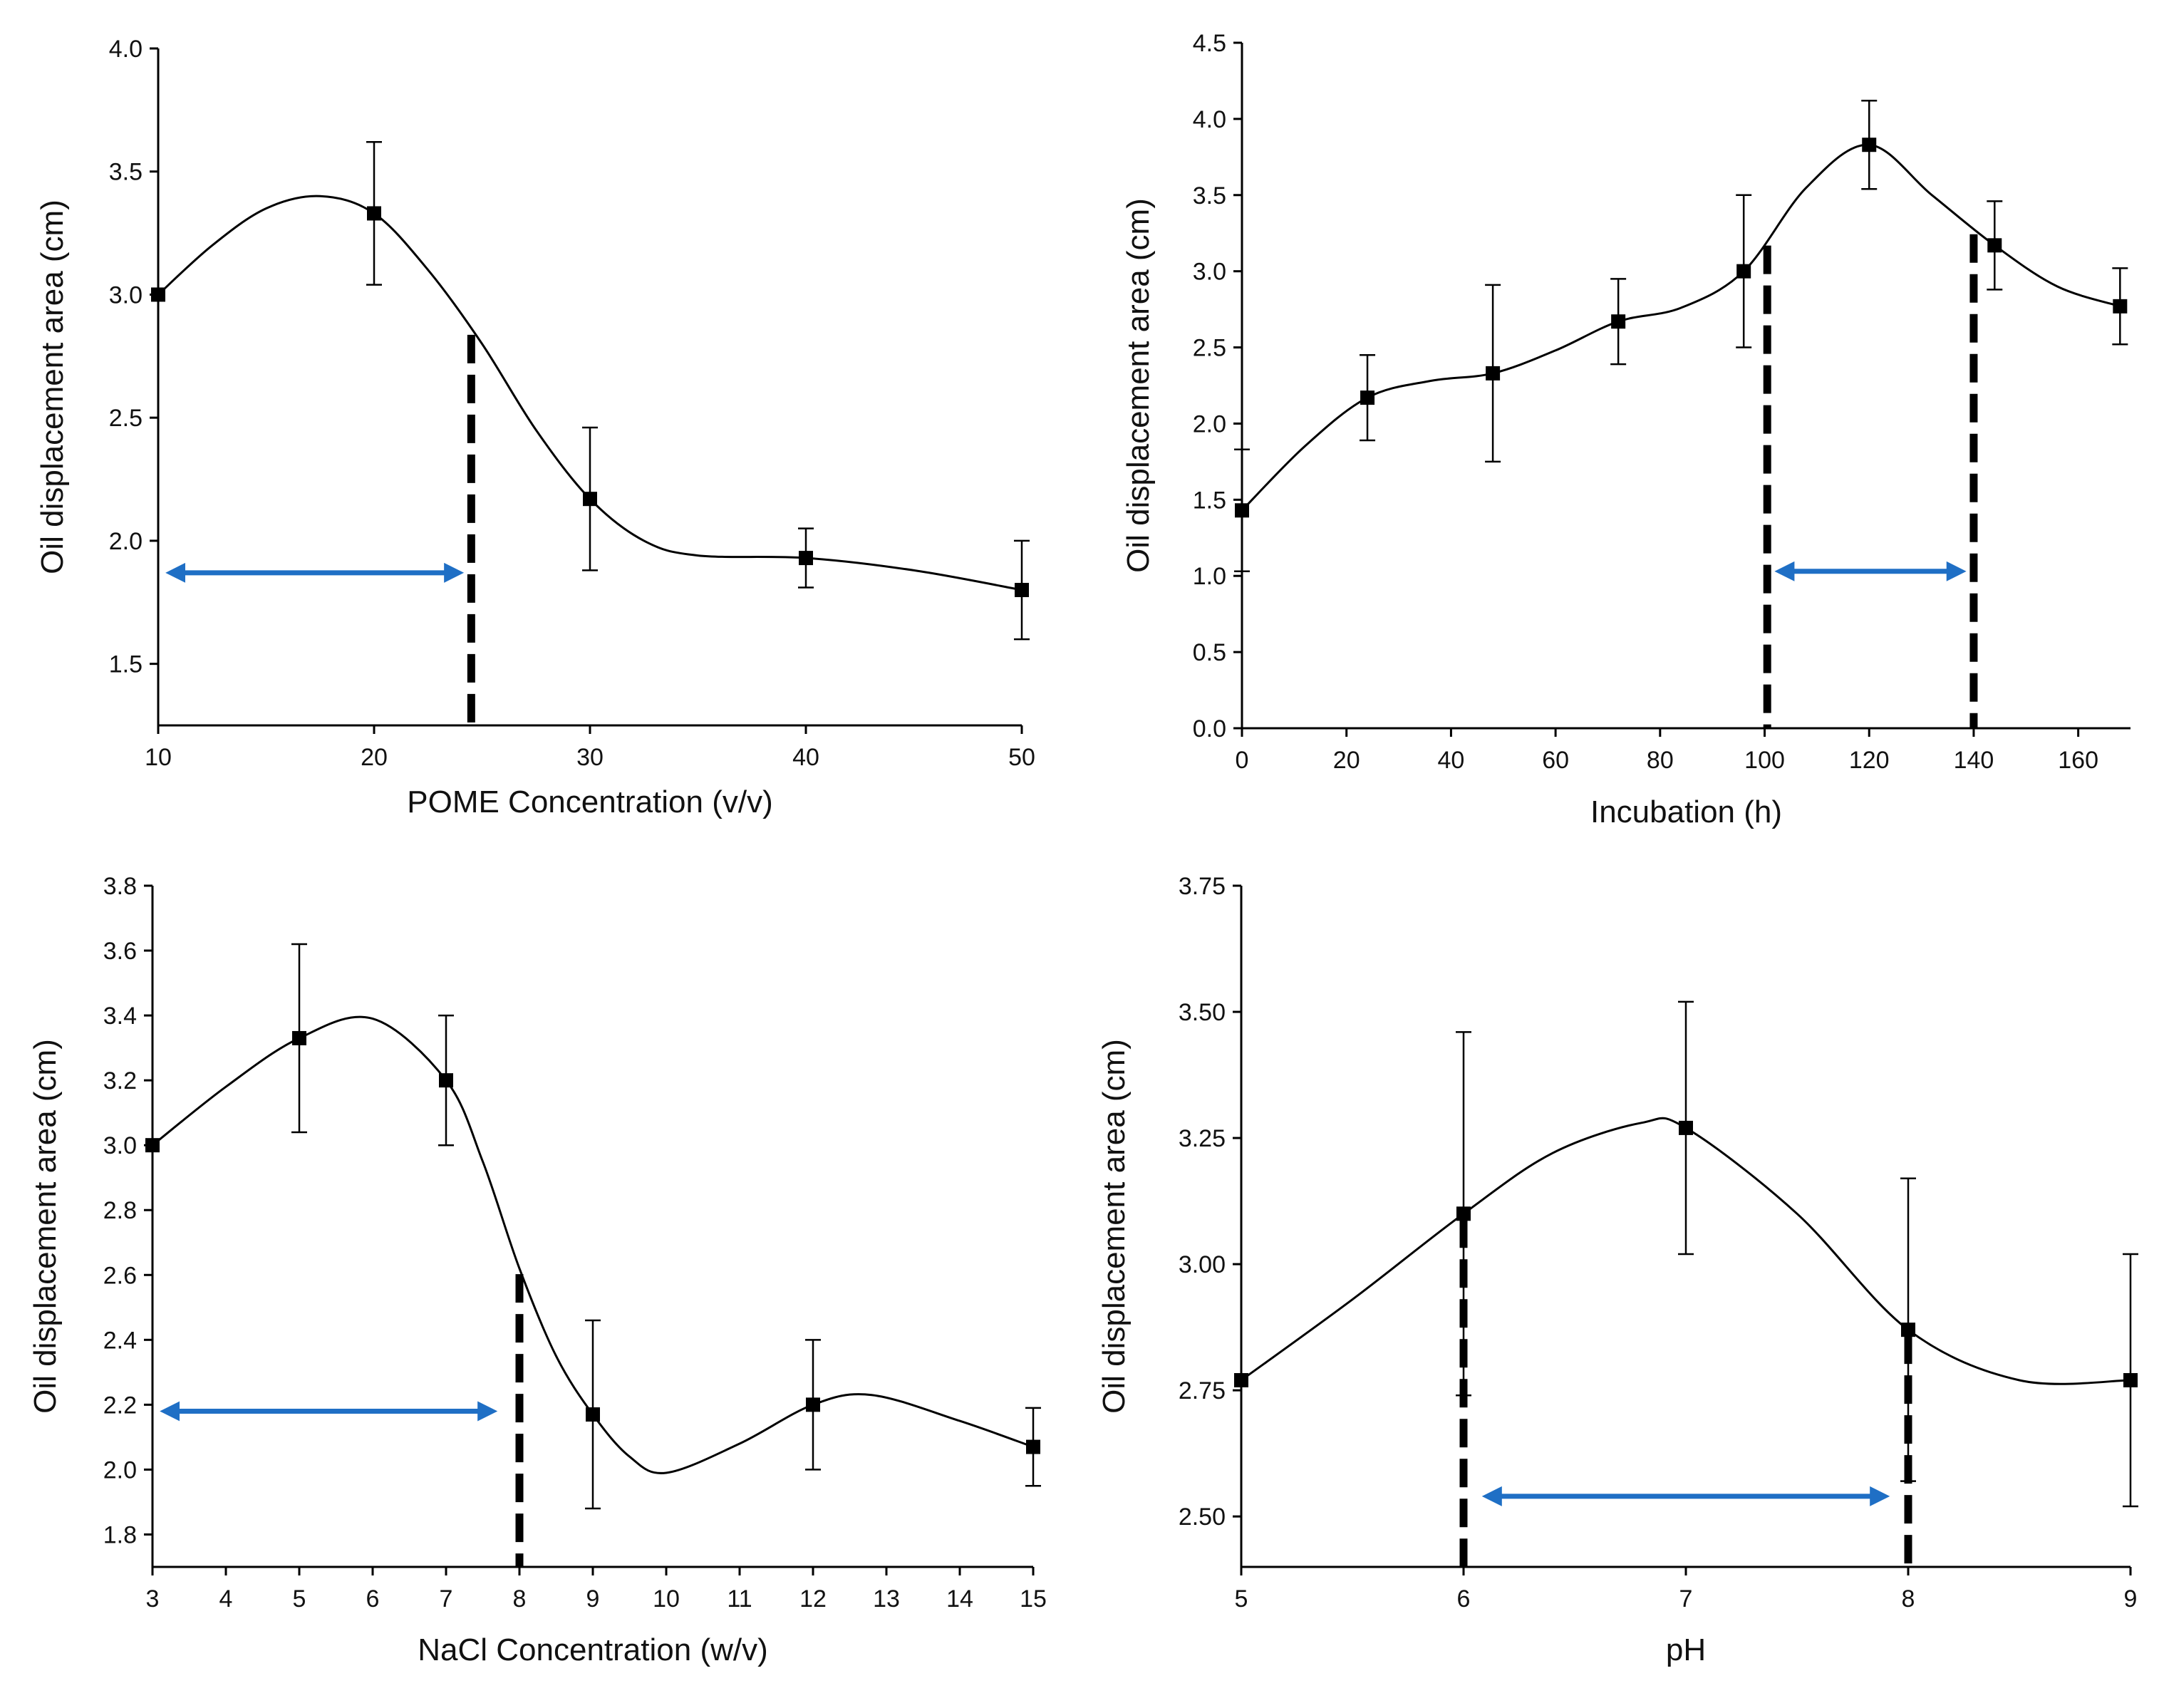  I want to click on x-tick-label: 4, so click(226, 1599).